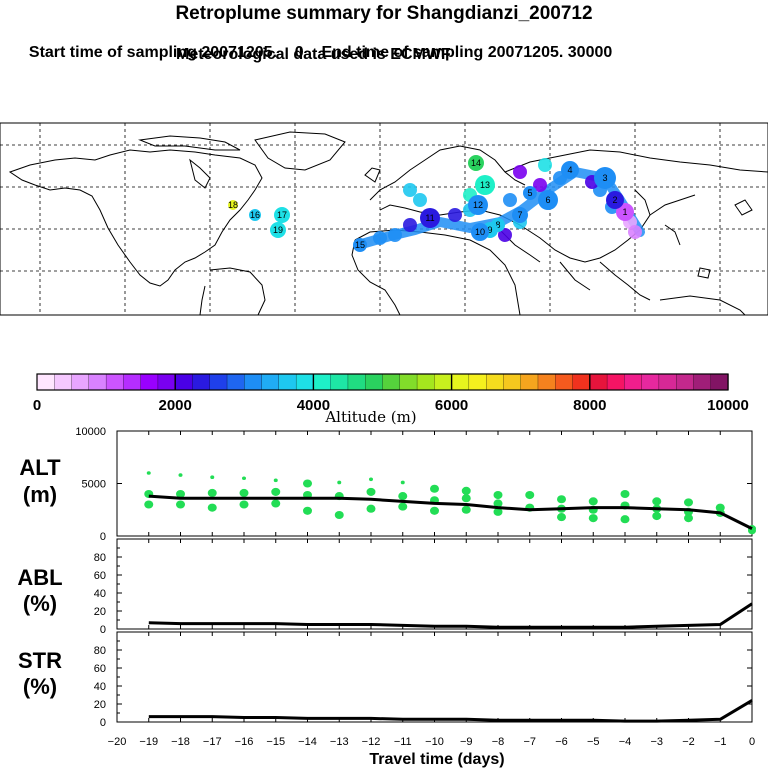 The image size is (768, 768). I want to click on plume-label-9: 9, so click(489, 230).